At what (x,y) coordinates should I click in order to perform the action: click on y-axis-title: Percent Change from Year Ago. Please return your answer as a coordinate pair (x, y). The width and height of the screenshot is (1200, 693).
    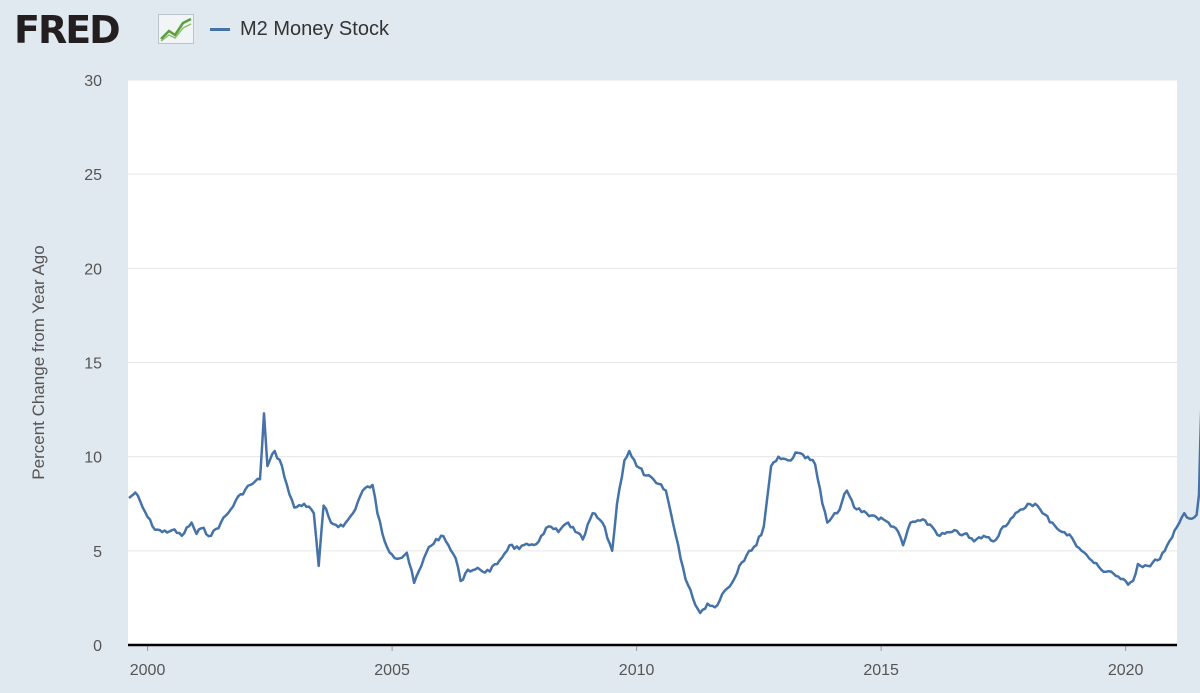
    Looking at the image, I should click on (38, 362).